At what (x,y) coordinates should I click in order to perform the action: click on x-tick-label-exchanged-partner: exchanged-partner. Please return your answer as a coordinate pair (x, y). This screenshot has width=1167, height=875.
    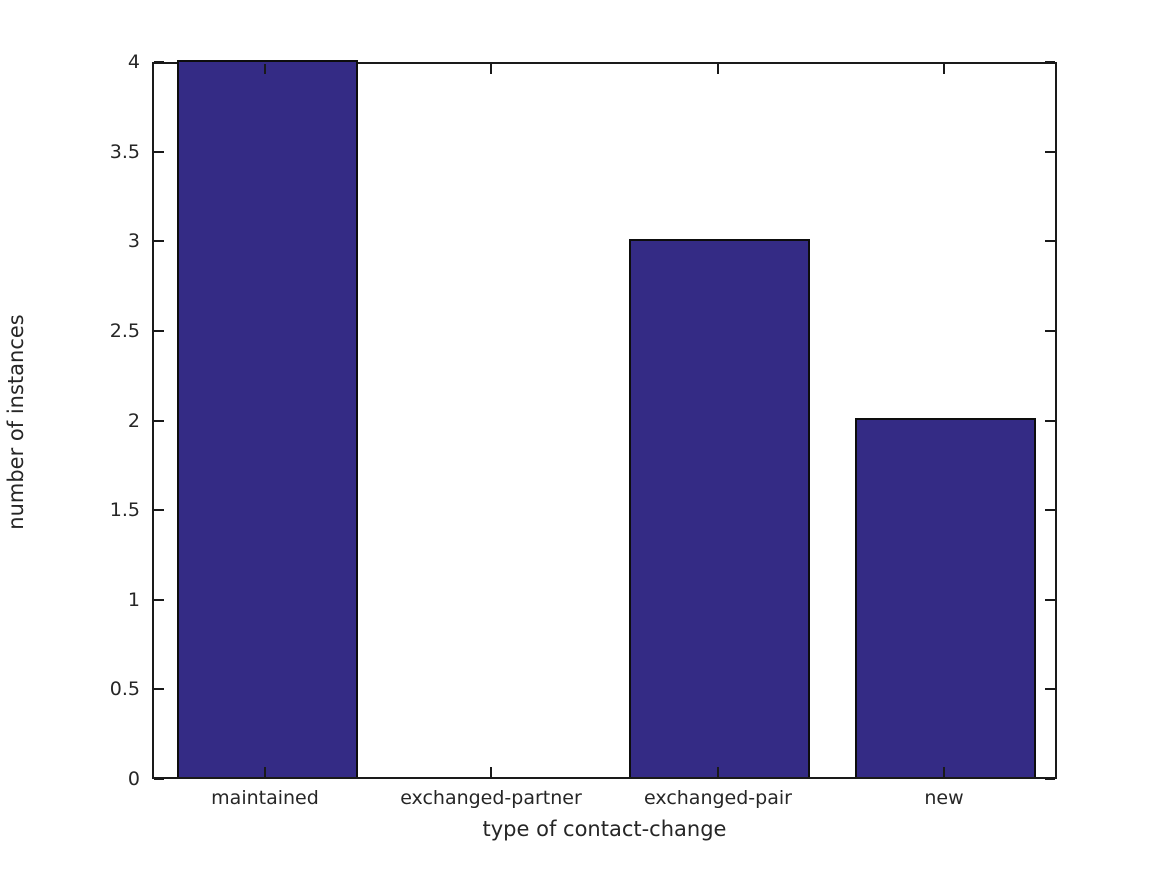
    Looking at the image, I should click on (491, 798).